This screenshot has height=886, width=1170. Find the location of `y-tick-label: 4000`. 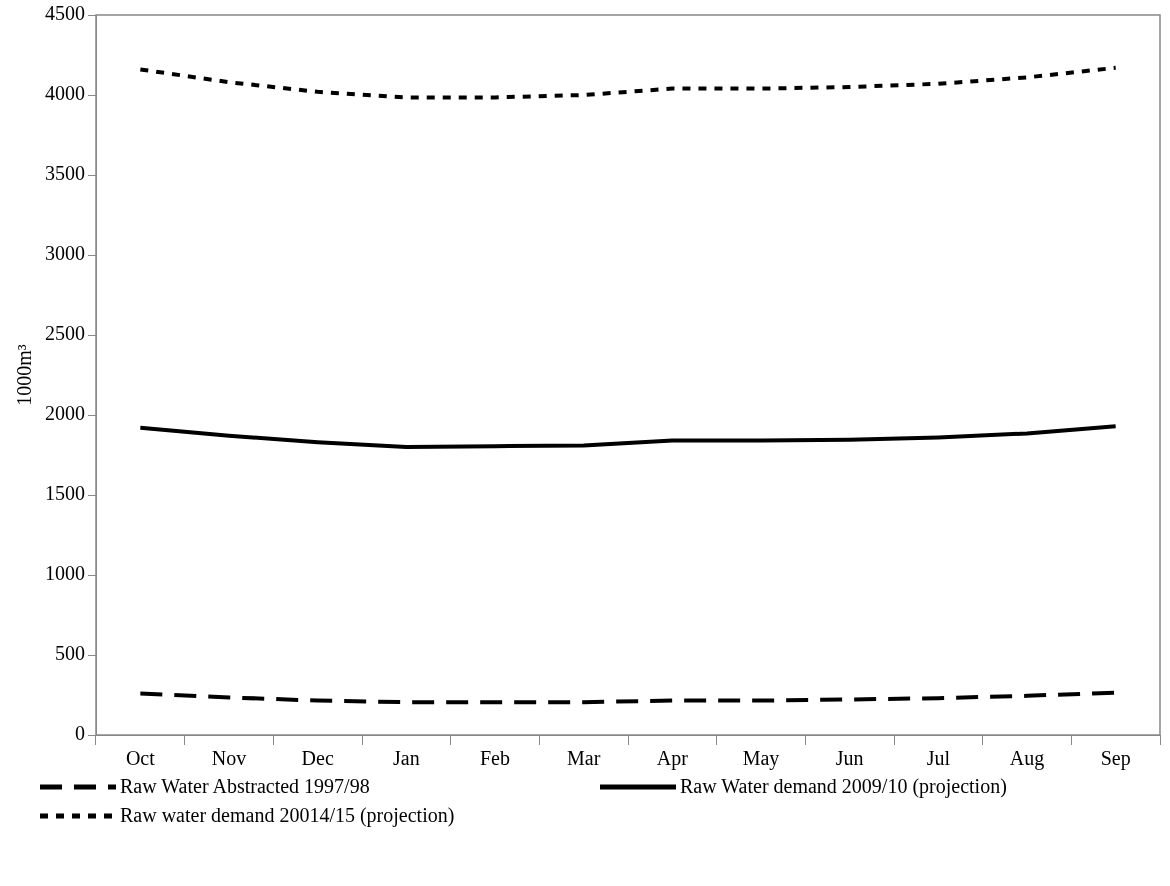

y-tick-label: 4000 is located at coordinates (65, 93).